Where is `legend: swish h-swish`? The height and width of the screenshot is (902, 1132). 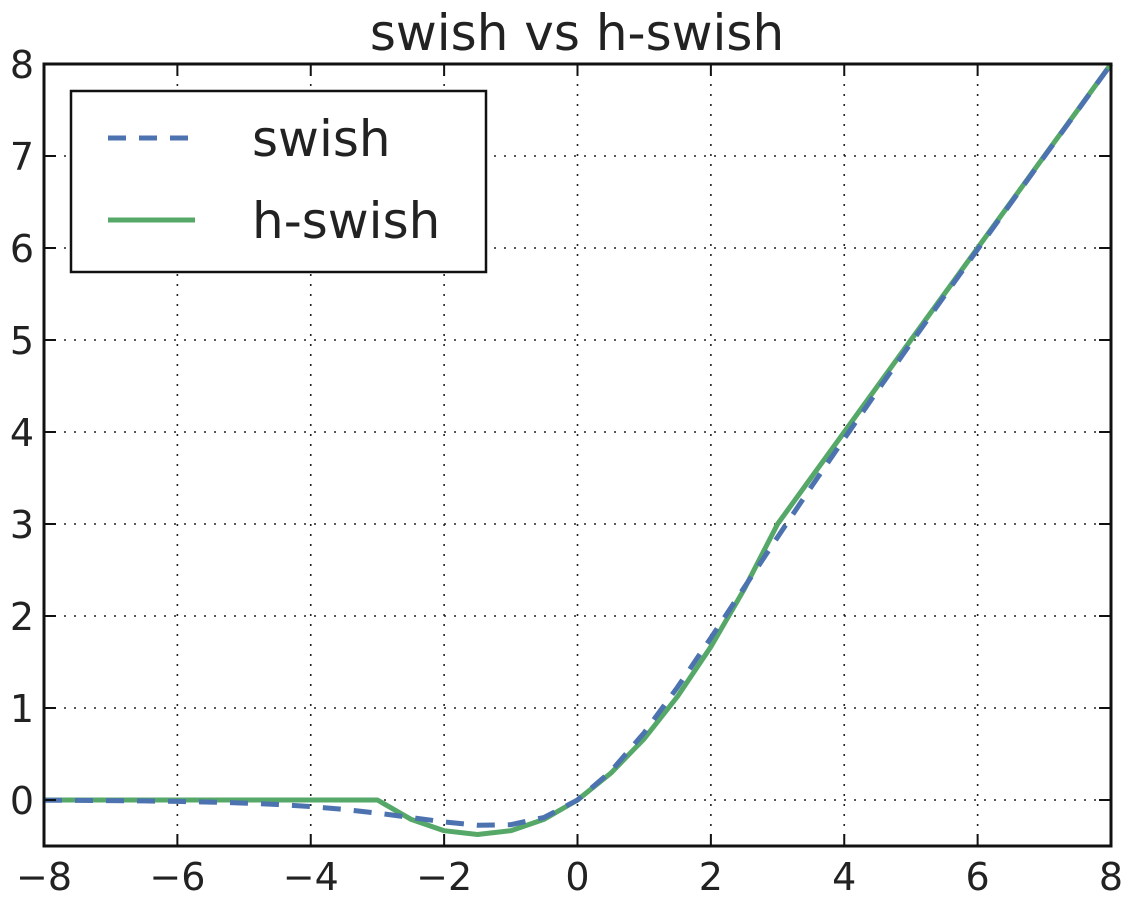 legend: swish h-swish is located at coordinates (278, 181).